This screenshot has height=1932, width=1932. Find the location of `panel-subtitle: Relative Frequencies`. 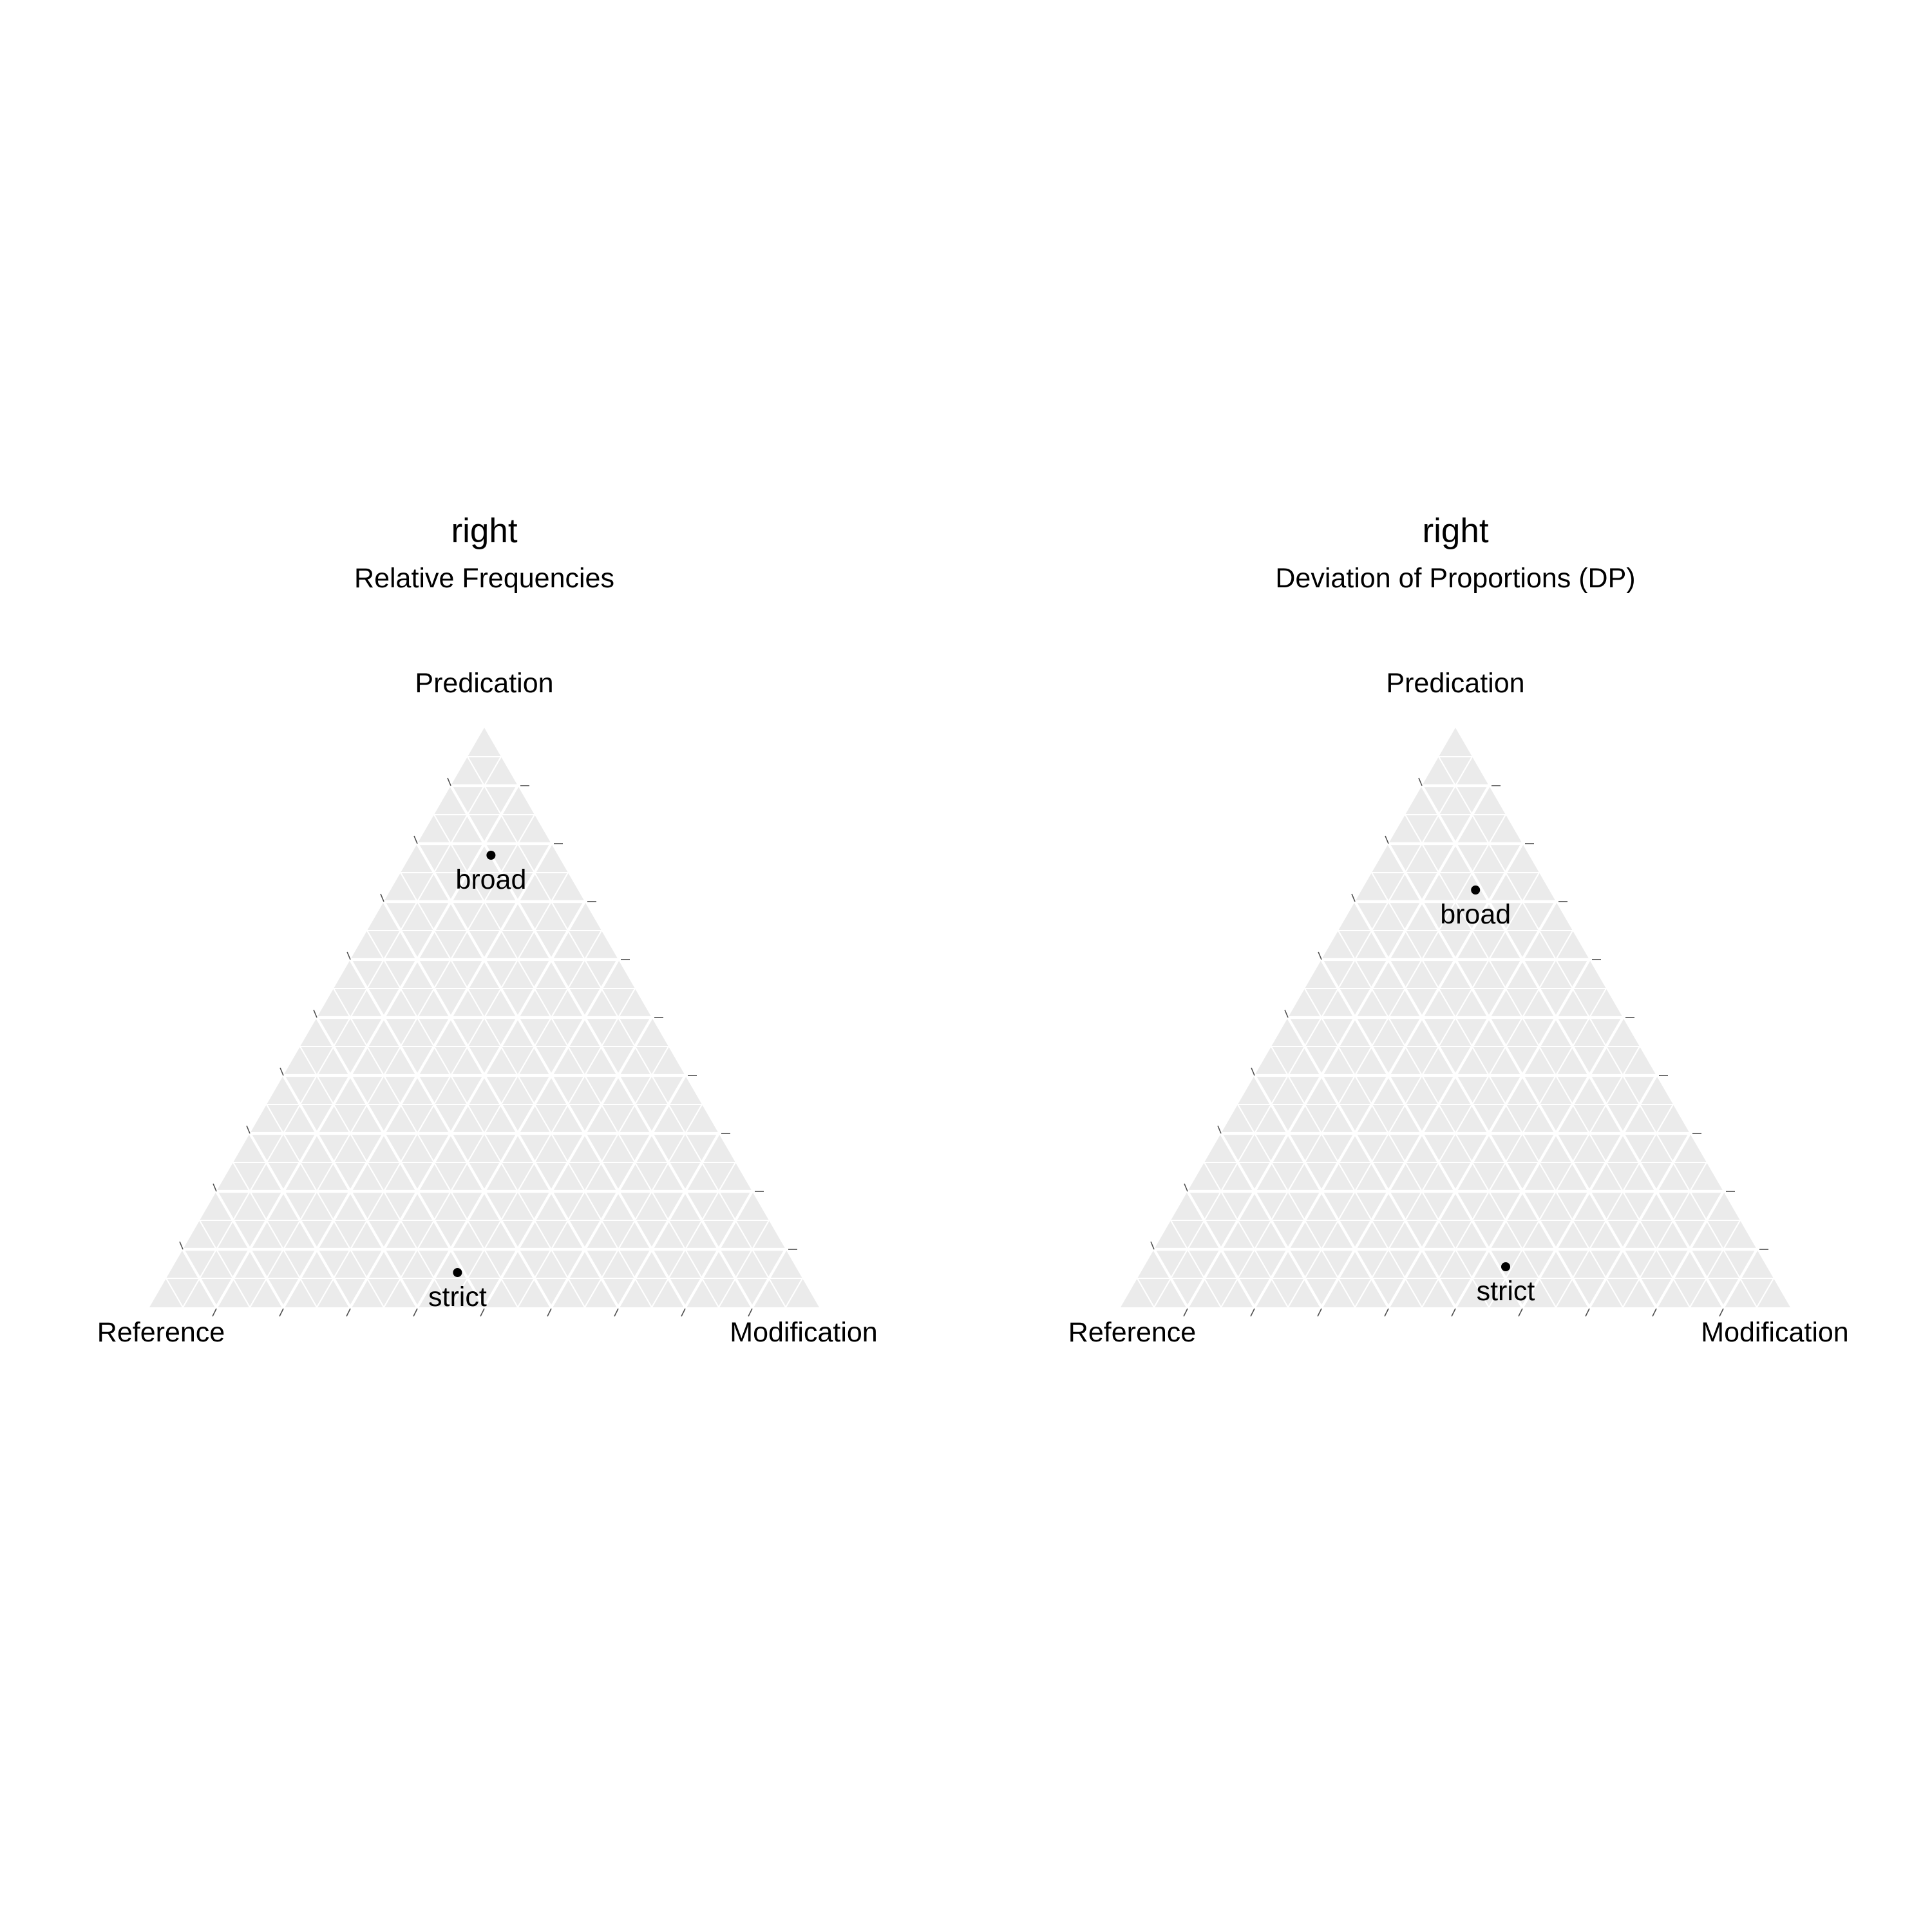

panel-subtitle: Relative Frequencies is located at coordinates (484, 578).